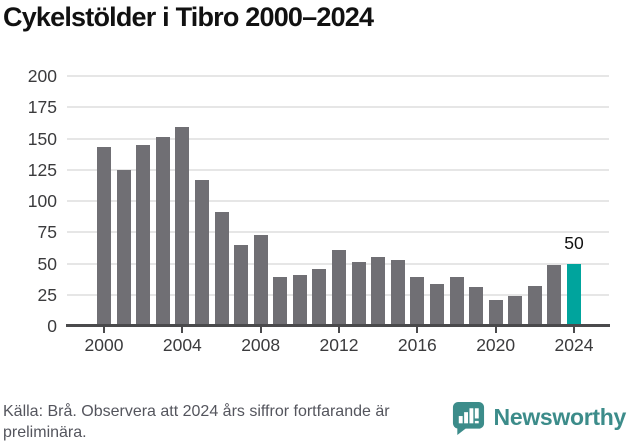 The image size is (631, 443). I want to click on x-tick-label: 2012, so click(339, 345).